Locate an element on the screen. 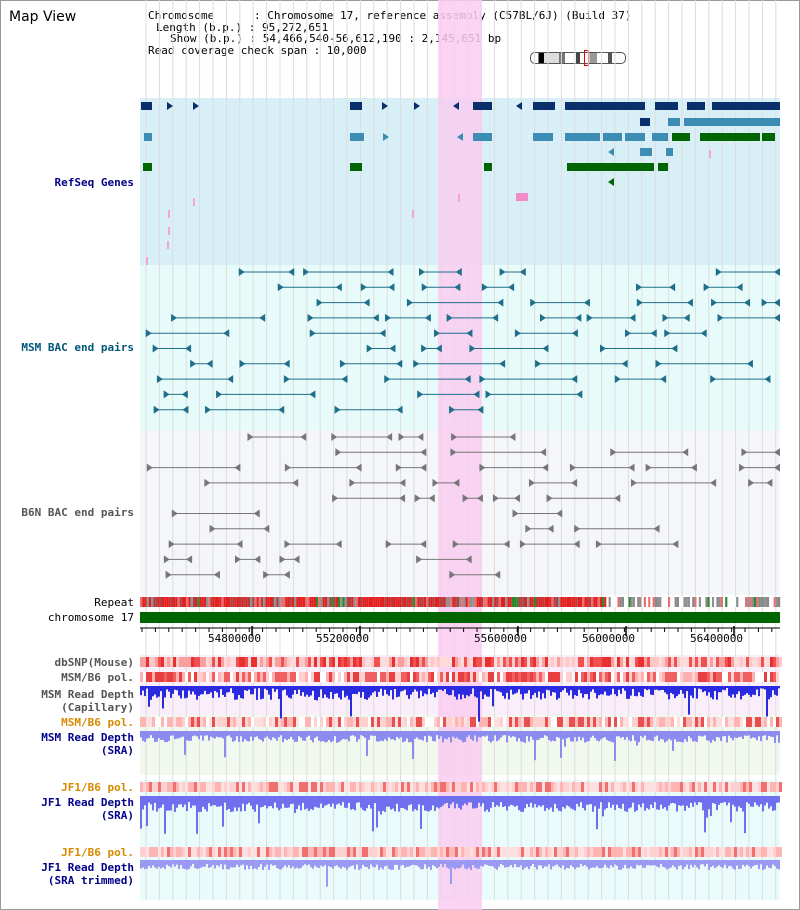 This screenshot has width=800, height=910. b6n-pair-end is located at coordinates (388, 544).